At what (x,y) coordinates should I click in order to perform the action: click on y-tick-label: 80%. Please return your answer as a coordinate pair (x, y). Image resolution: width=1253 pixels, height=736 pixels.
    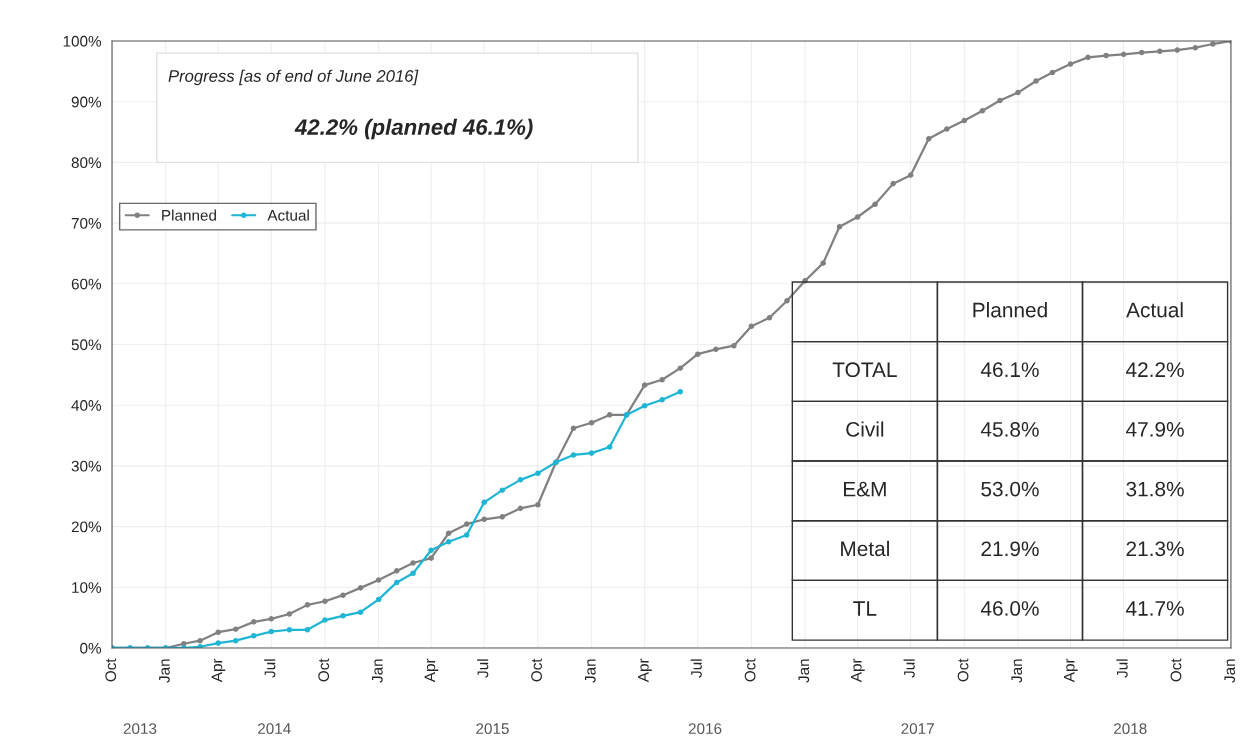
    Looking at the image, I should click on (86, 163).